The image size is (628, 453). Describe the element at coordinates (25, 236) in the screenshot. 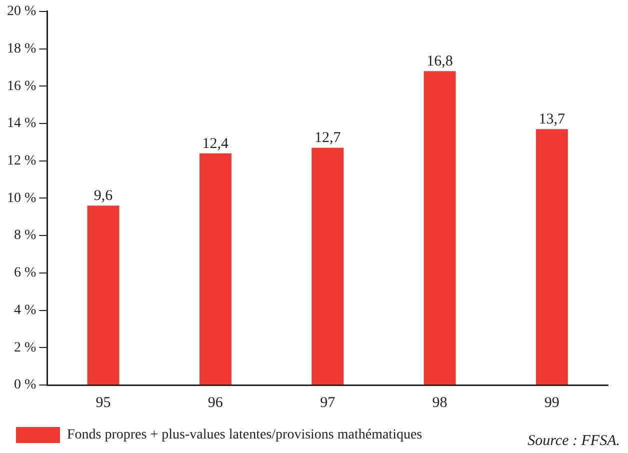

I see `y-tick-label: 8 %` at that location.